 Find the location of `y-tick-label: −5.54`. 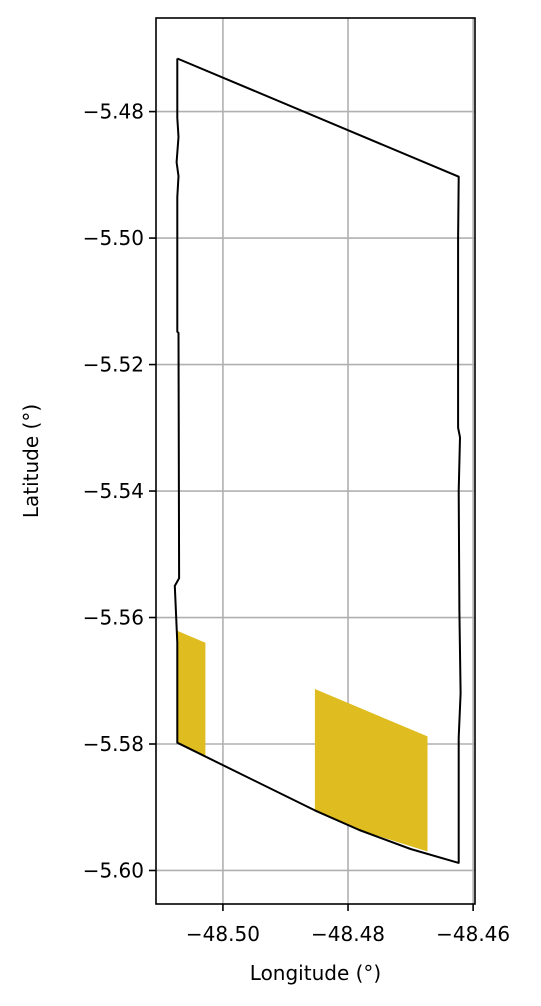

y-tick-label: −5.54 is located at coordinates (113, 491).